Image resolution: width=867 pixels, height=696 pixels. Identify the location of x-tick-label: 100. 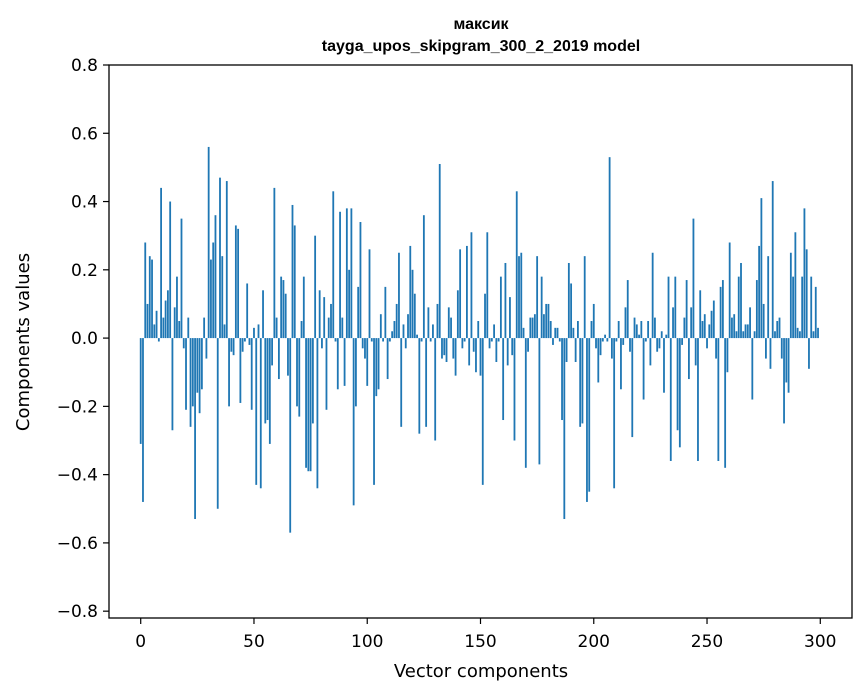
(367, 642).